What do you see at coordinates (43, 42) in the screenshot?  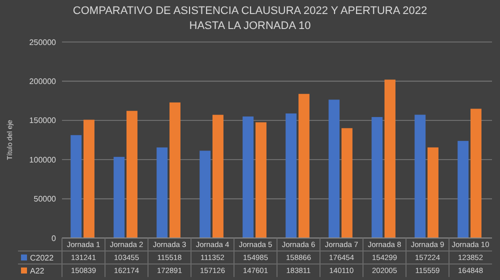 I see `y-tick-label: 250000` at bounding box center [43, 42].